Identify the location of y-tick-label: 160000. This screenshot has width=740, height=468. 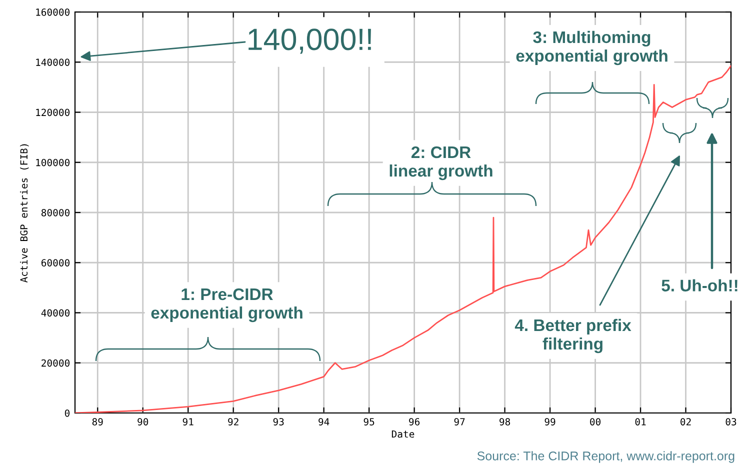
(53, 12).